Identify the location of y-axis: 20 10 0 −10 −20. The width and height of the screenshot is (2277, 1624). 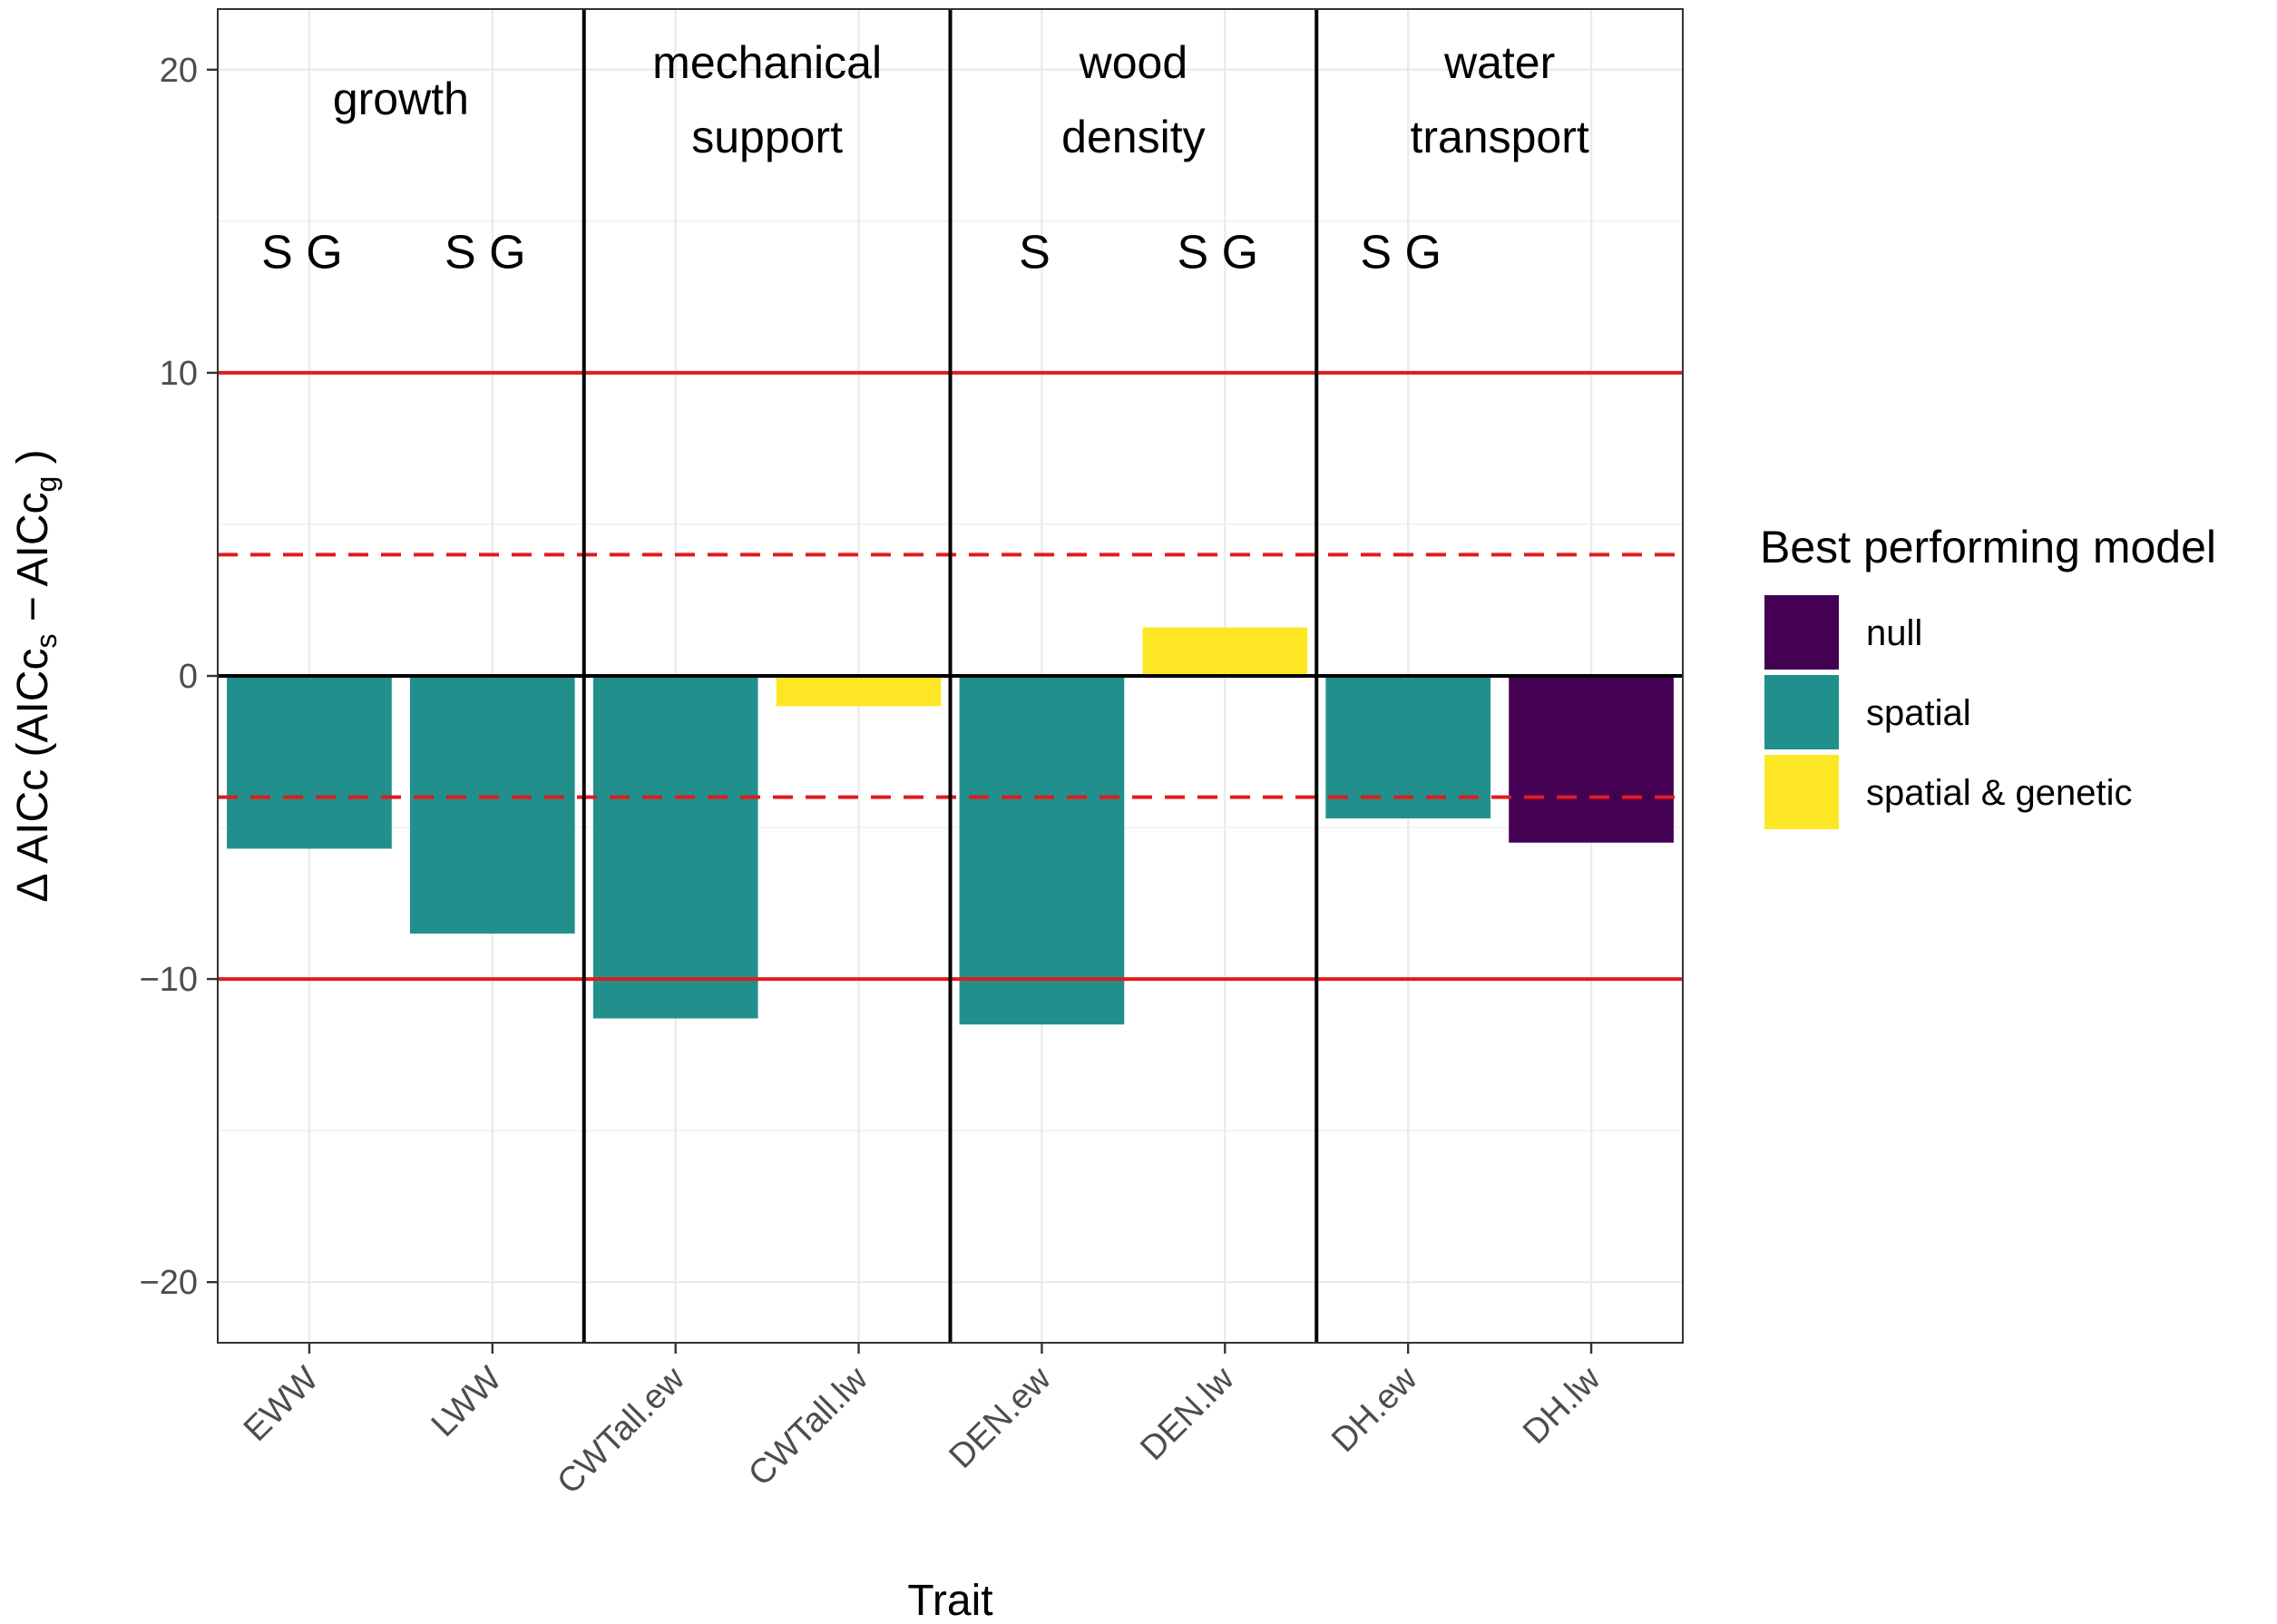
(179, 677).